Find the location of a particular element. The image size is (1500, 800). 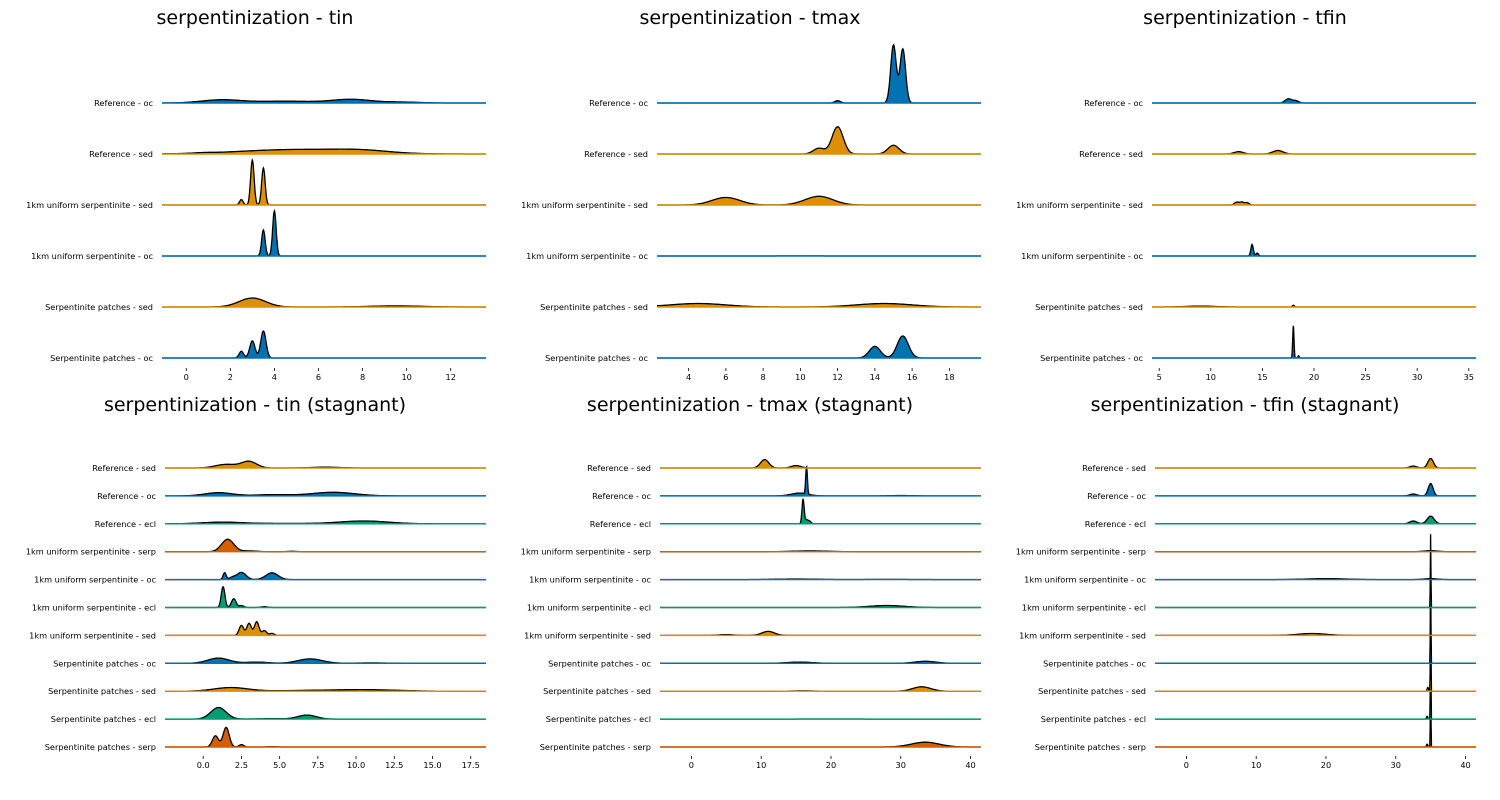

x-tick-label: 4 is located at coordinates (274, 377).